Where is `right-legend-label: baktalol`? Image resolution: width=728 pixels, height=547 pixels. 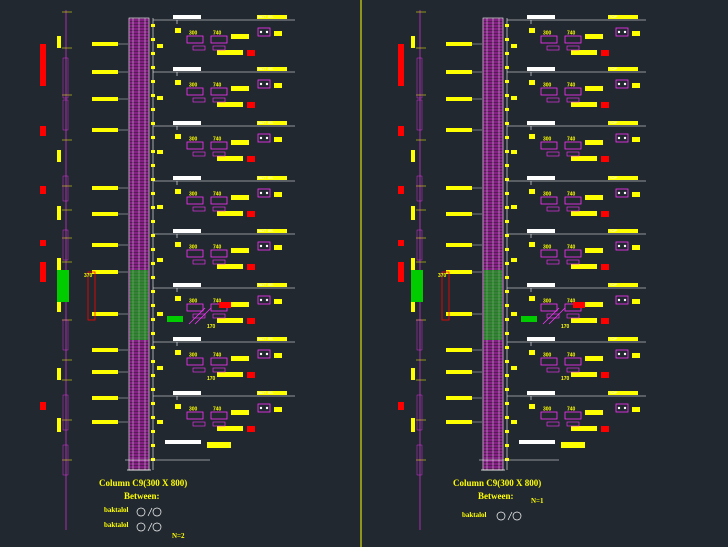
right-legend-label: baktalol is located at coordinates (474, 515).